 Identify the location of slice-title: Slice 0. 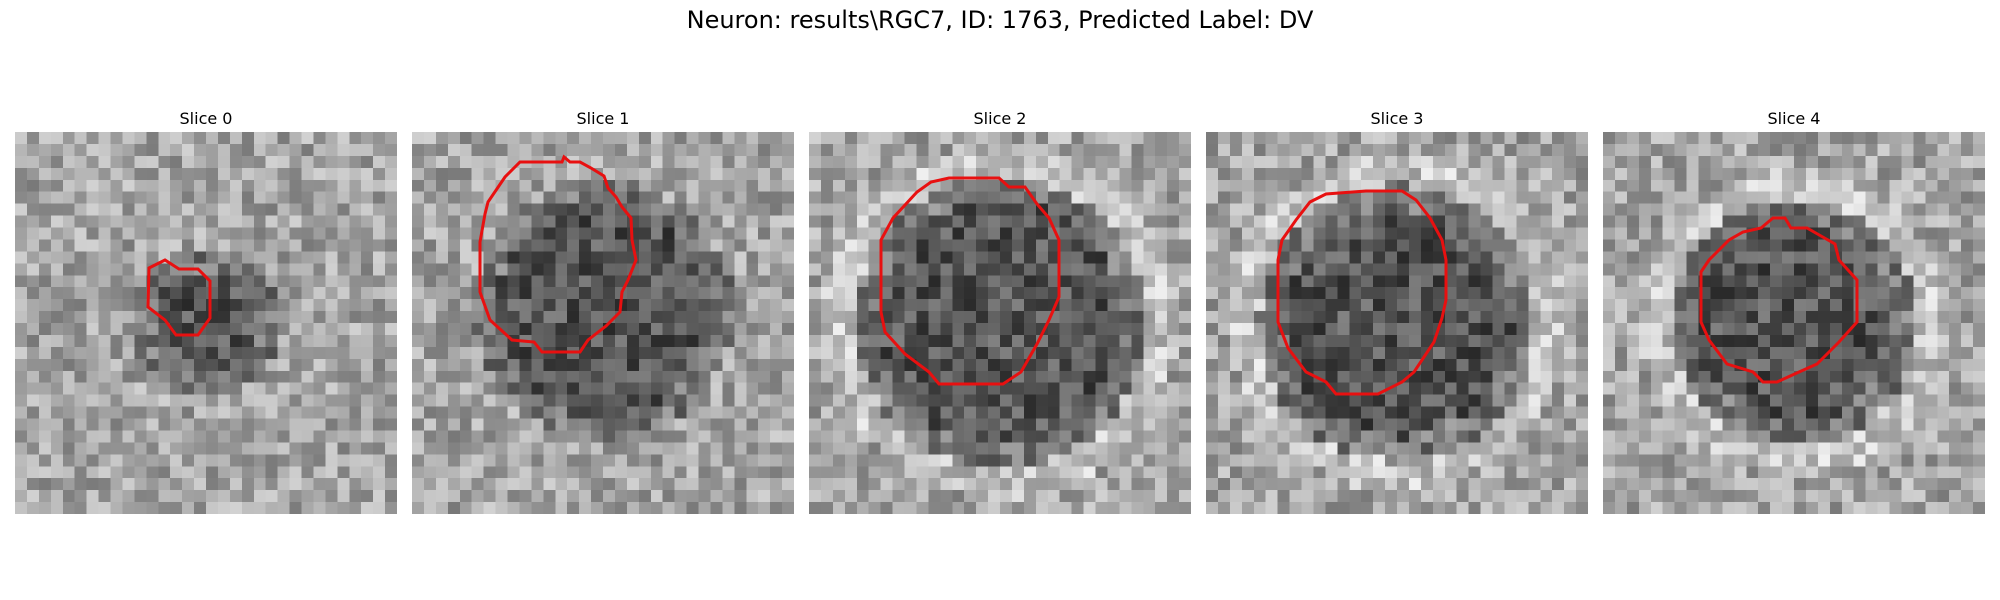
(206, 118).